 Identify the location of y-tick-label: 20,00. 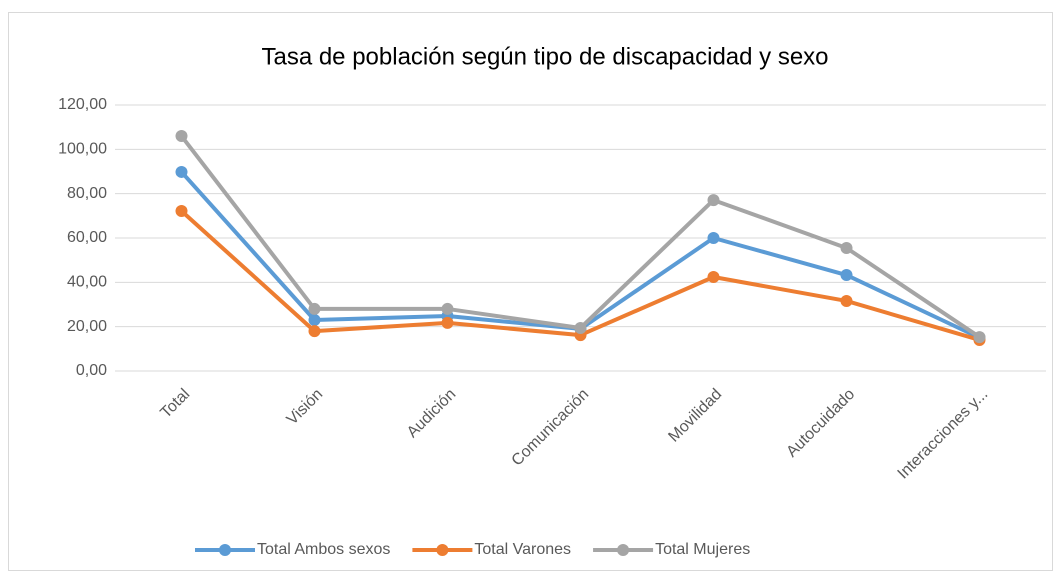
(87, 326).